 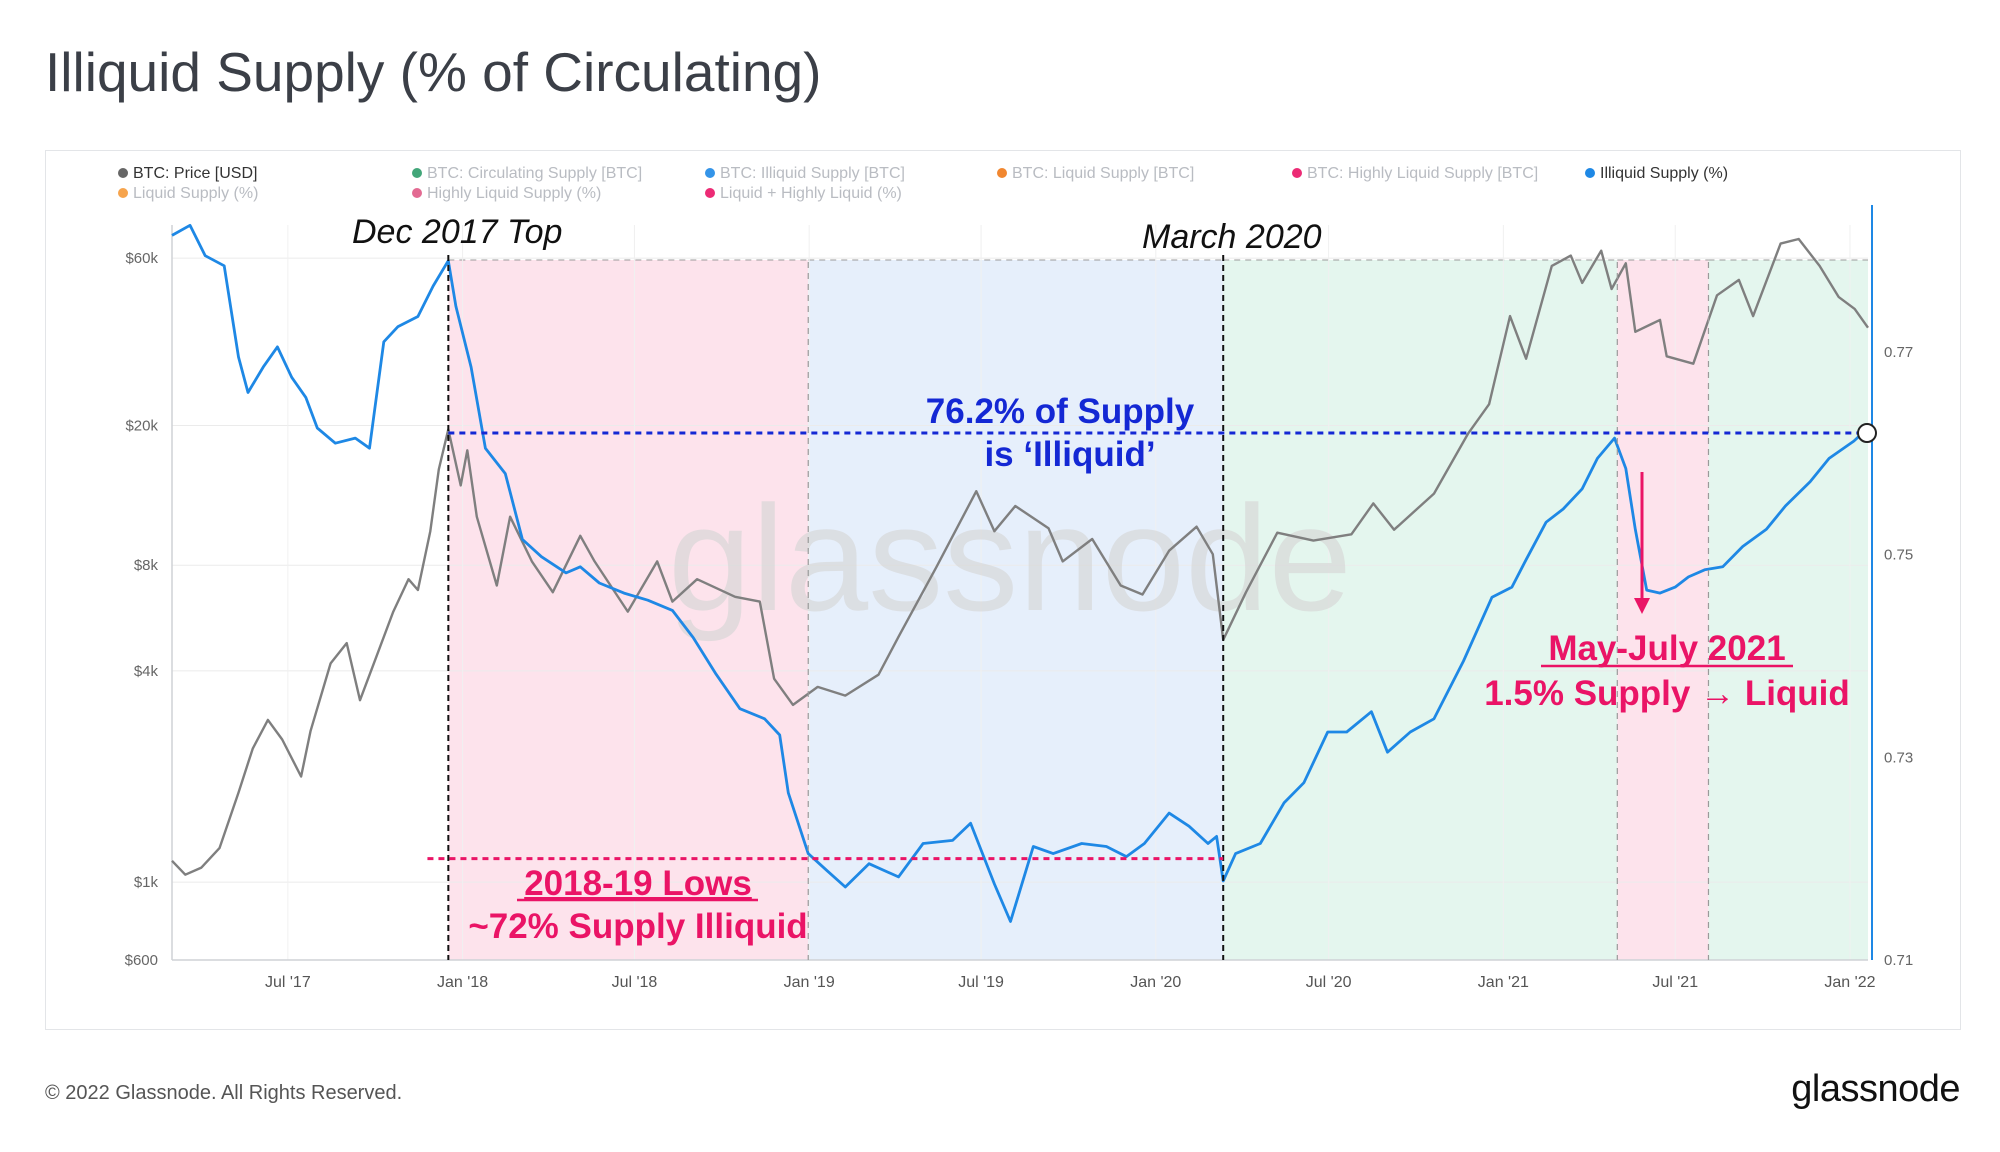 What do you see at coordinates (1867, 433) in the screenshot?
I see `current-value-marker` at bounding box center [1867, 433].